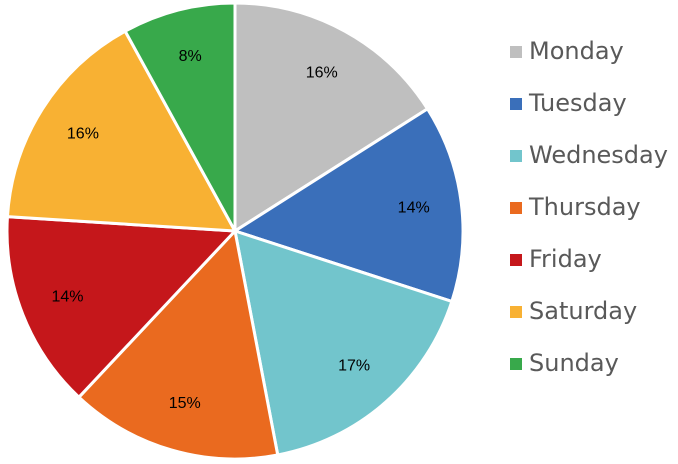 The width and height of the screenshot is (678, 464). What do you see at coordinates (574, 363) in the screenshot?
I see `legend-label: Sunday` at bounding box center [574, 363].